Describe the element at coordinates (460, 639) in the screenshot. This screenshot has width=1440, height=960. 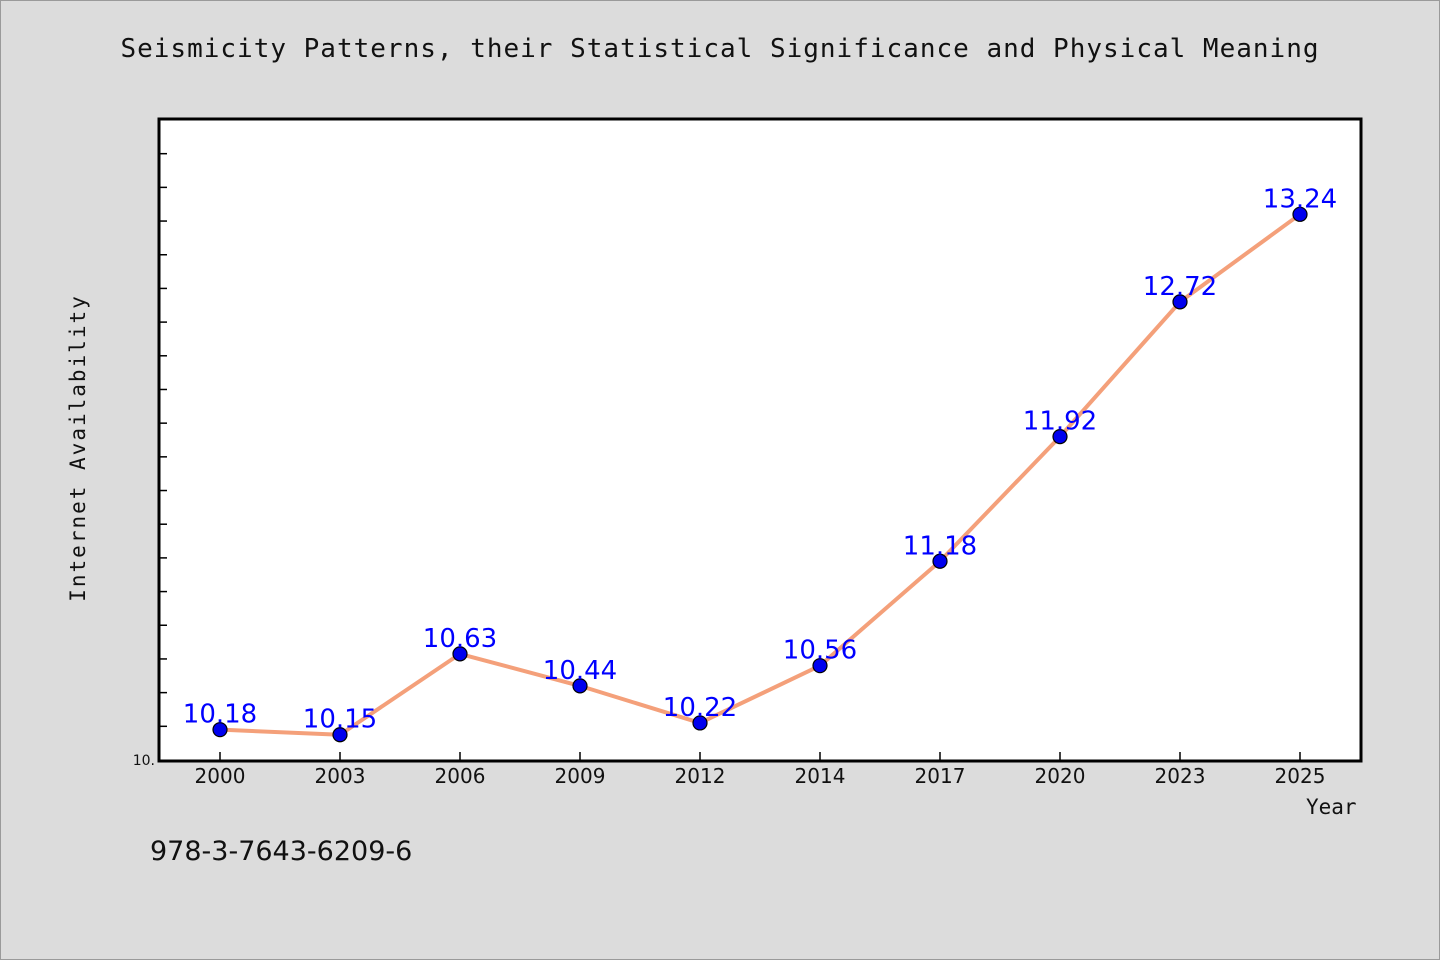
I see `data-label: 10.63` at that location.